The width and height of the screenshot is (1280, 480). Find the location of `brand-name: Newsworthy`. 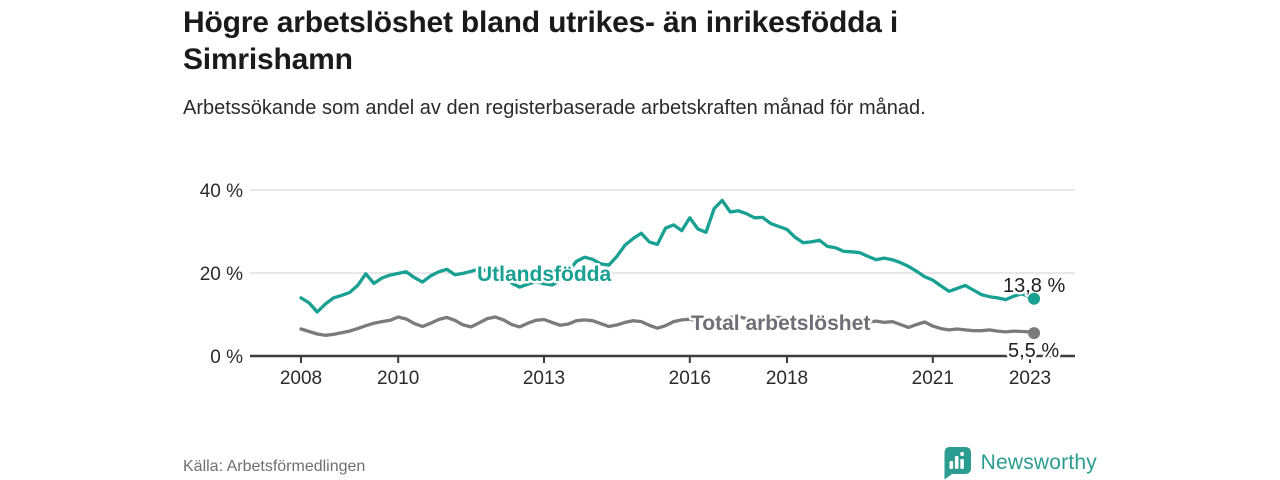

brand-name: Newsworthy is located at coordinates (1038, 462).